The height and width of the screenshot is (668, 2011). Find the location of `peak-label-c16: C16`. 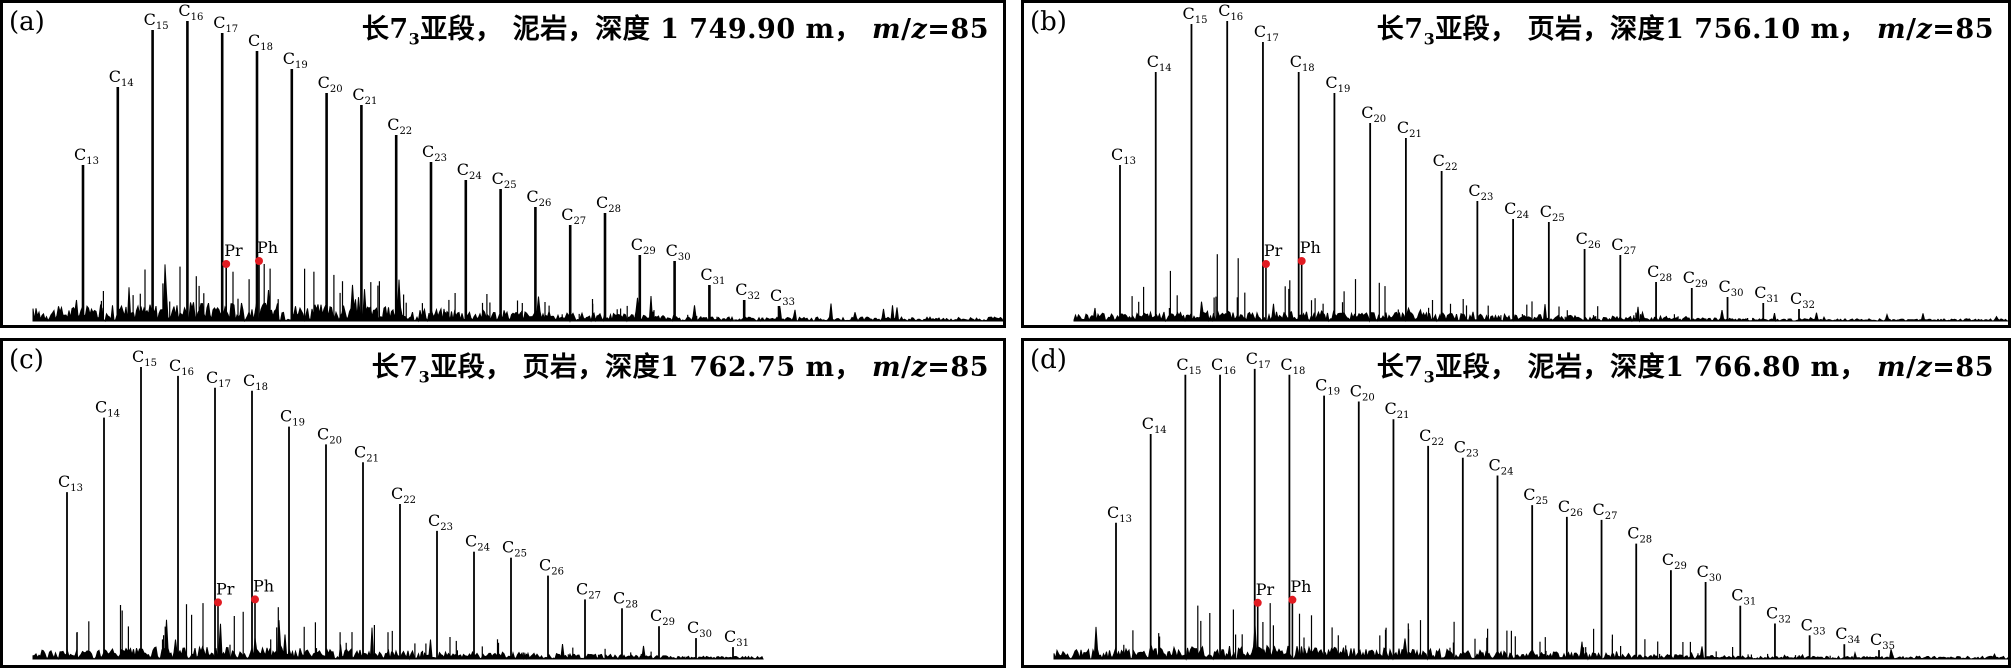

peak-label-c16: C16 is located at coordinates (1230, 13).